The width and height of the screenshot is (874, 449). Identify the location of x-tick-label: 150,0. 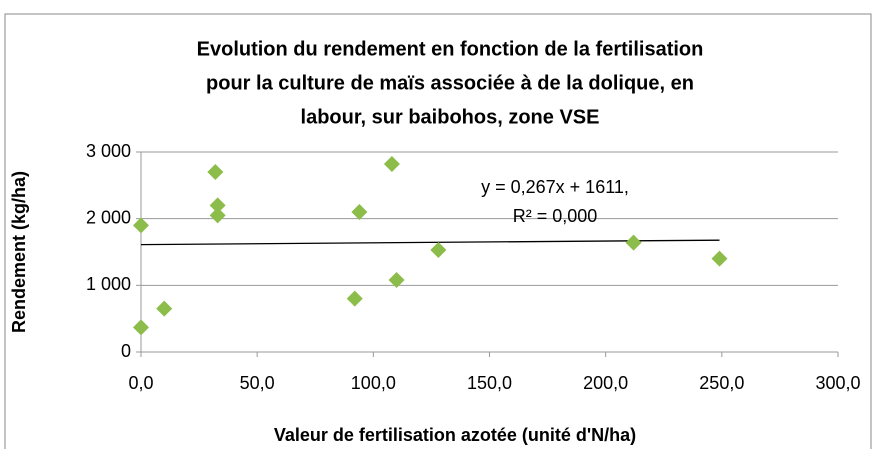
(489, 383).